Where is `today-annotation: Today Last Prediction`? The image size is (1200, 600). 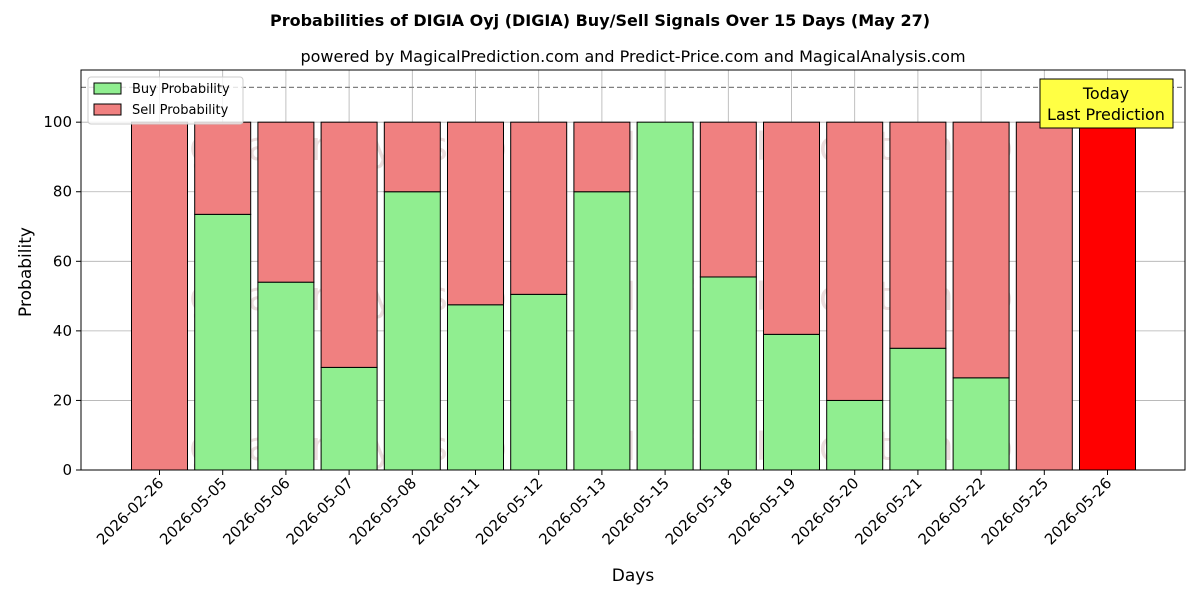 today-annotation: Today Last Prediction is located at coordinates (1106, 103).